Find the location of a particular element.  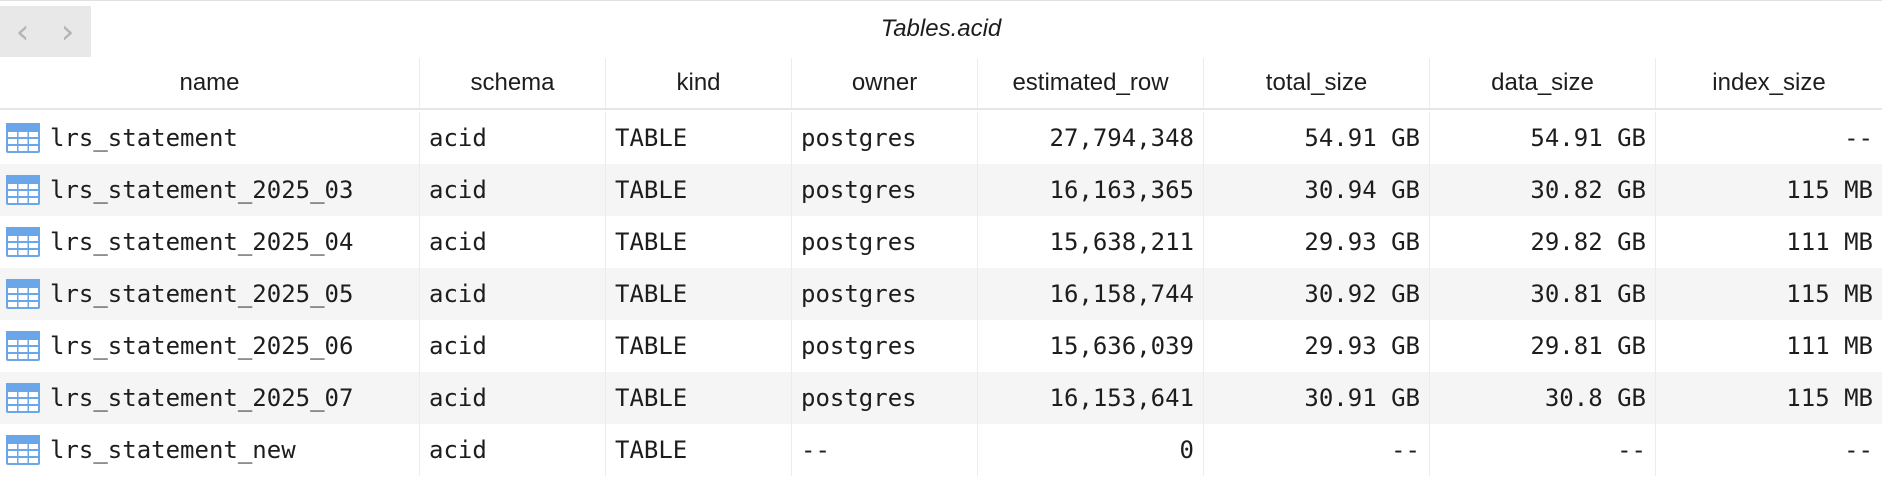

cell-total-size: 54.91 GB is located at coordinates (1317, 138).